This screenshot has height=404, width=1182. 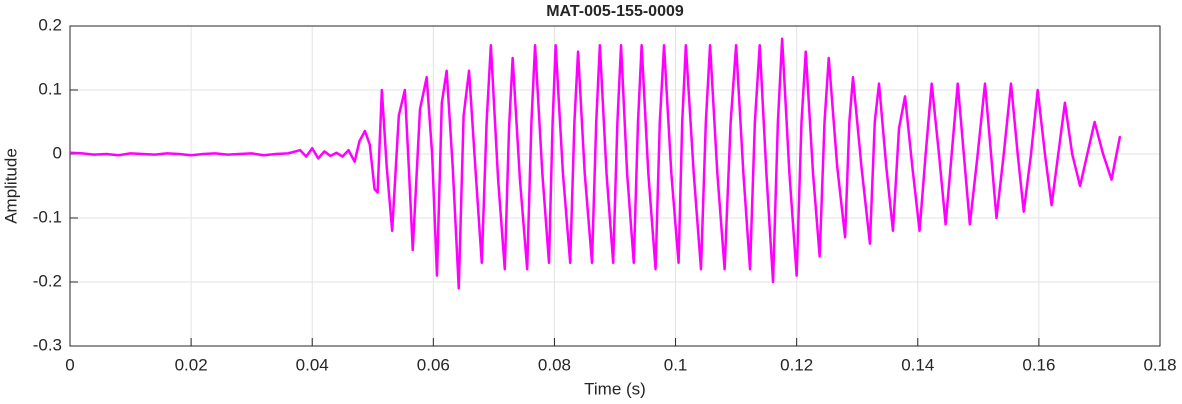 What do you see at coordinates (50, 24) in the screenshot?
I see `y-tick-label: 0.2` at bounding box center [50, 24].